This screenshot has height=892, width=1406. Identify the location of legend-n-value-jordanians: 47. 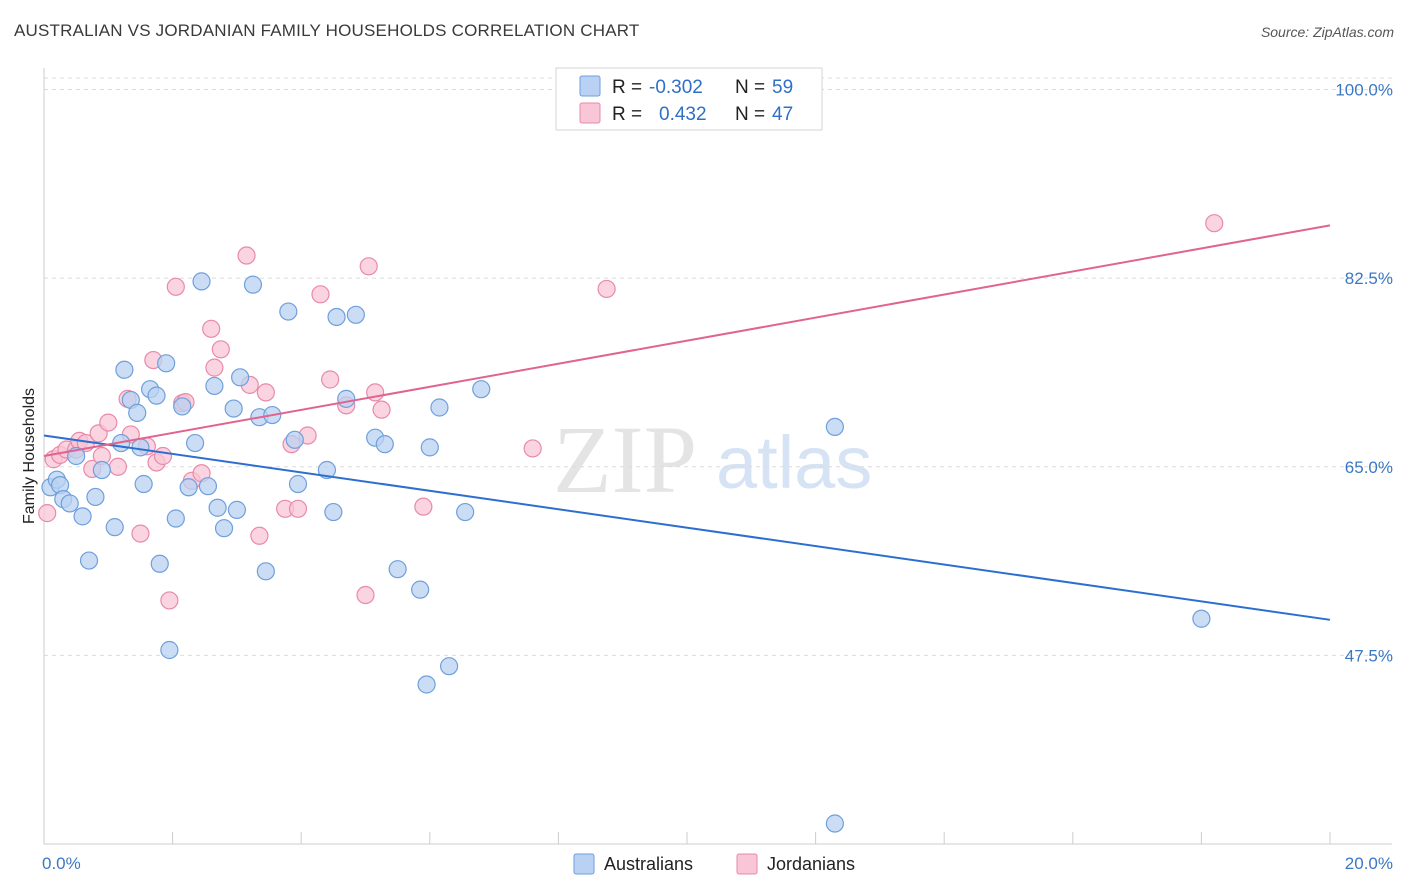
(782, 114).